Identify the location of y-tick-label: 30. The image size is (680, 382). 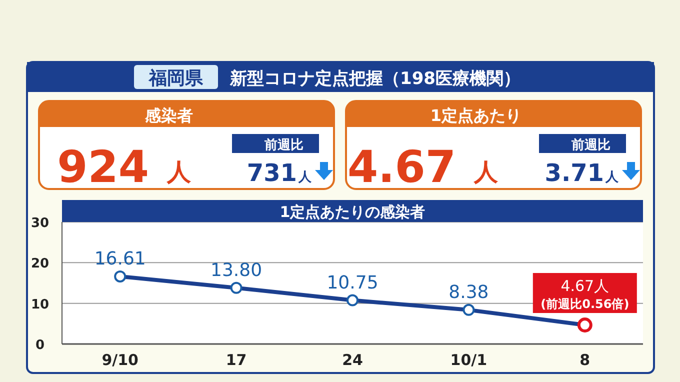
(40, 223).